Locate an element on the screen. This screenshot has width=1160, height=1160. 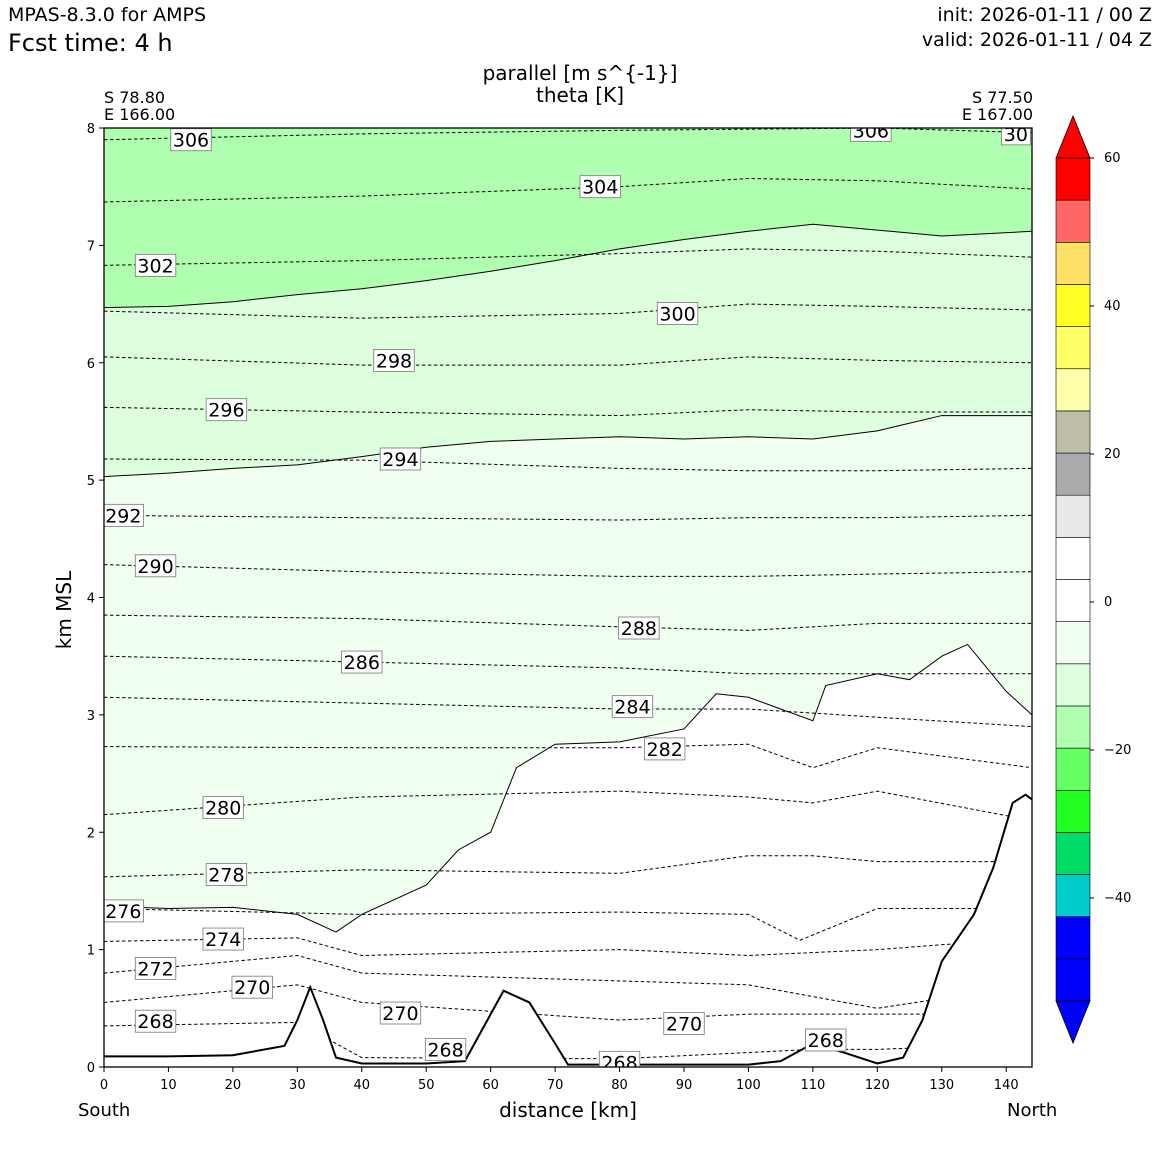
x-tick-label: 20 is located at coordinates (233, 1085).